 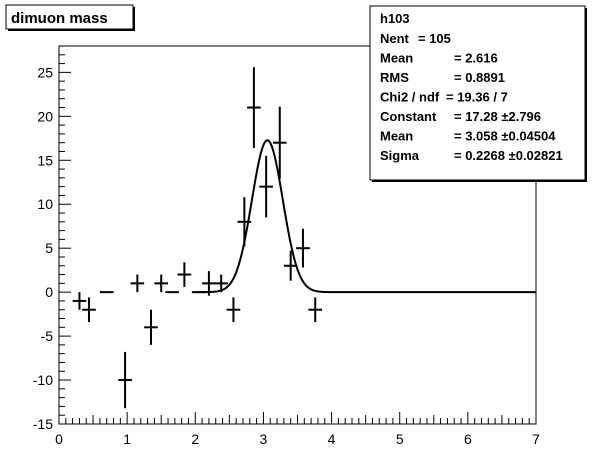 I want to click on x-tick-label: 5, so click(x=400, y=439).